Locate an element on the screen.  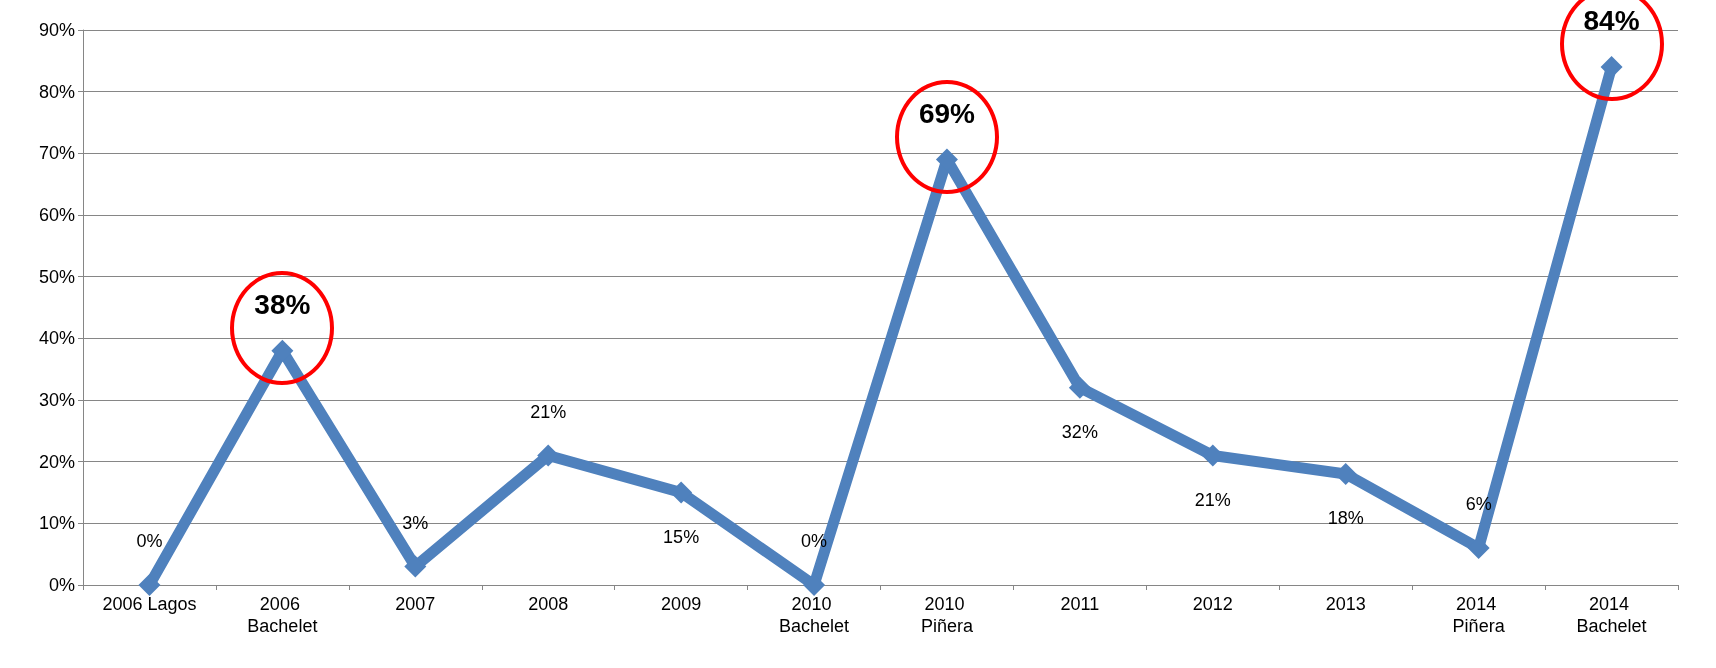
x-tick-label: 2011 is located at coordinates (1080, 604).